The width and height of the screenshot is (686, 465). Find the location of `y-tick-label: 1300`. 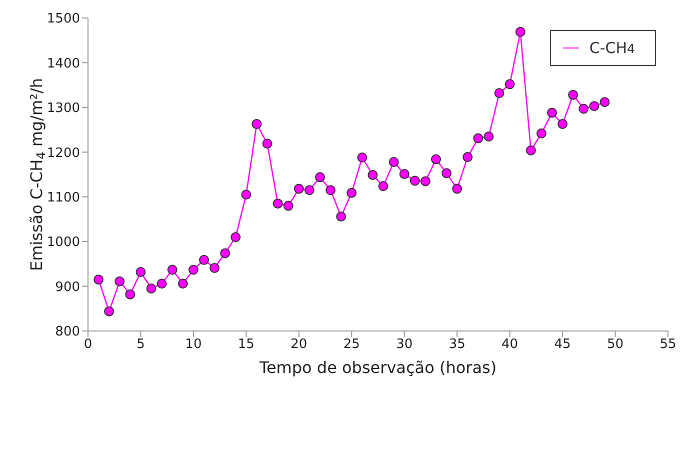

y-tick-label: 1300 is located at coordinates (63, 108).